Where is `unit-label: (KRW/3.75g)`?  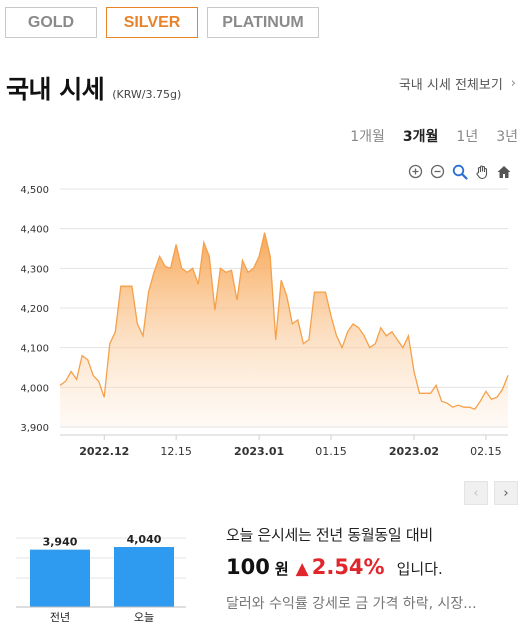
unit-label: (KRW/3.75g) is located at coordinates (147, 94).